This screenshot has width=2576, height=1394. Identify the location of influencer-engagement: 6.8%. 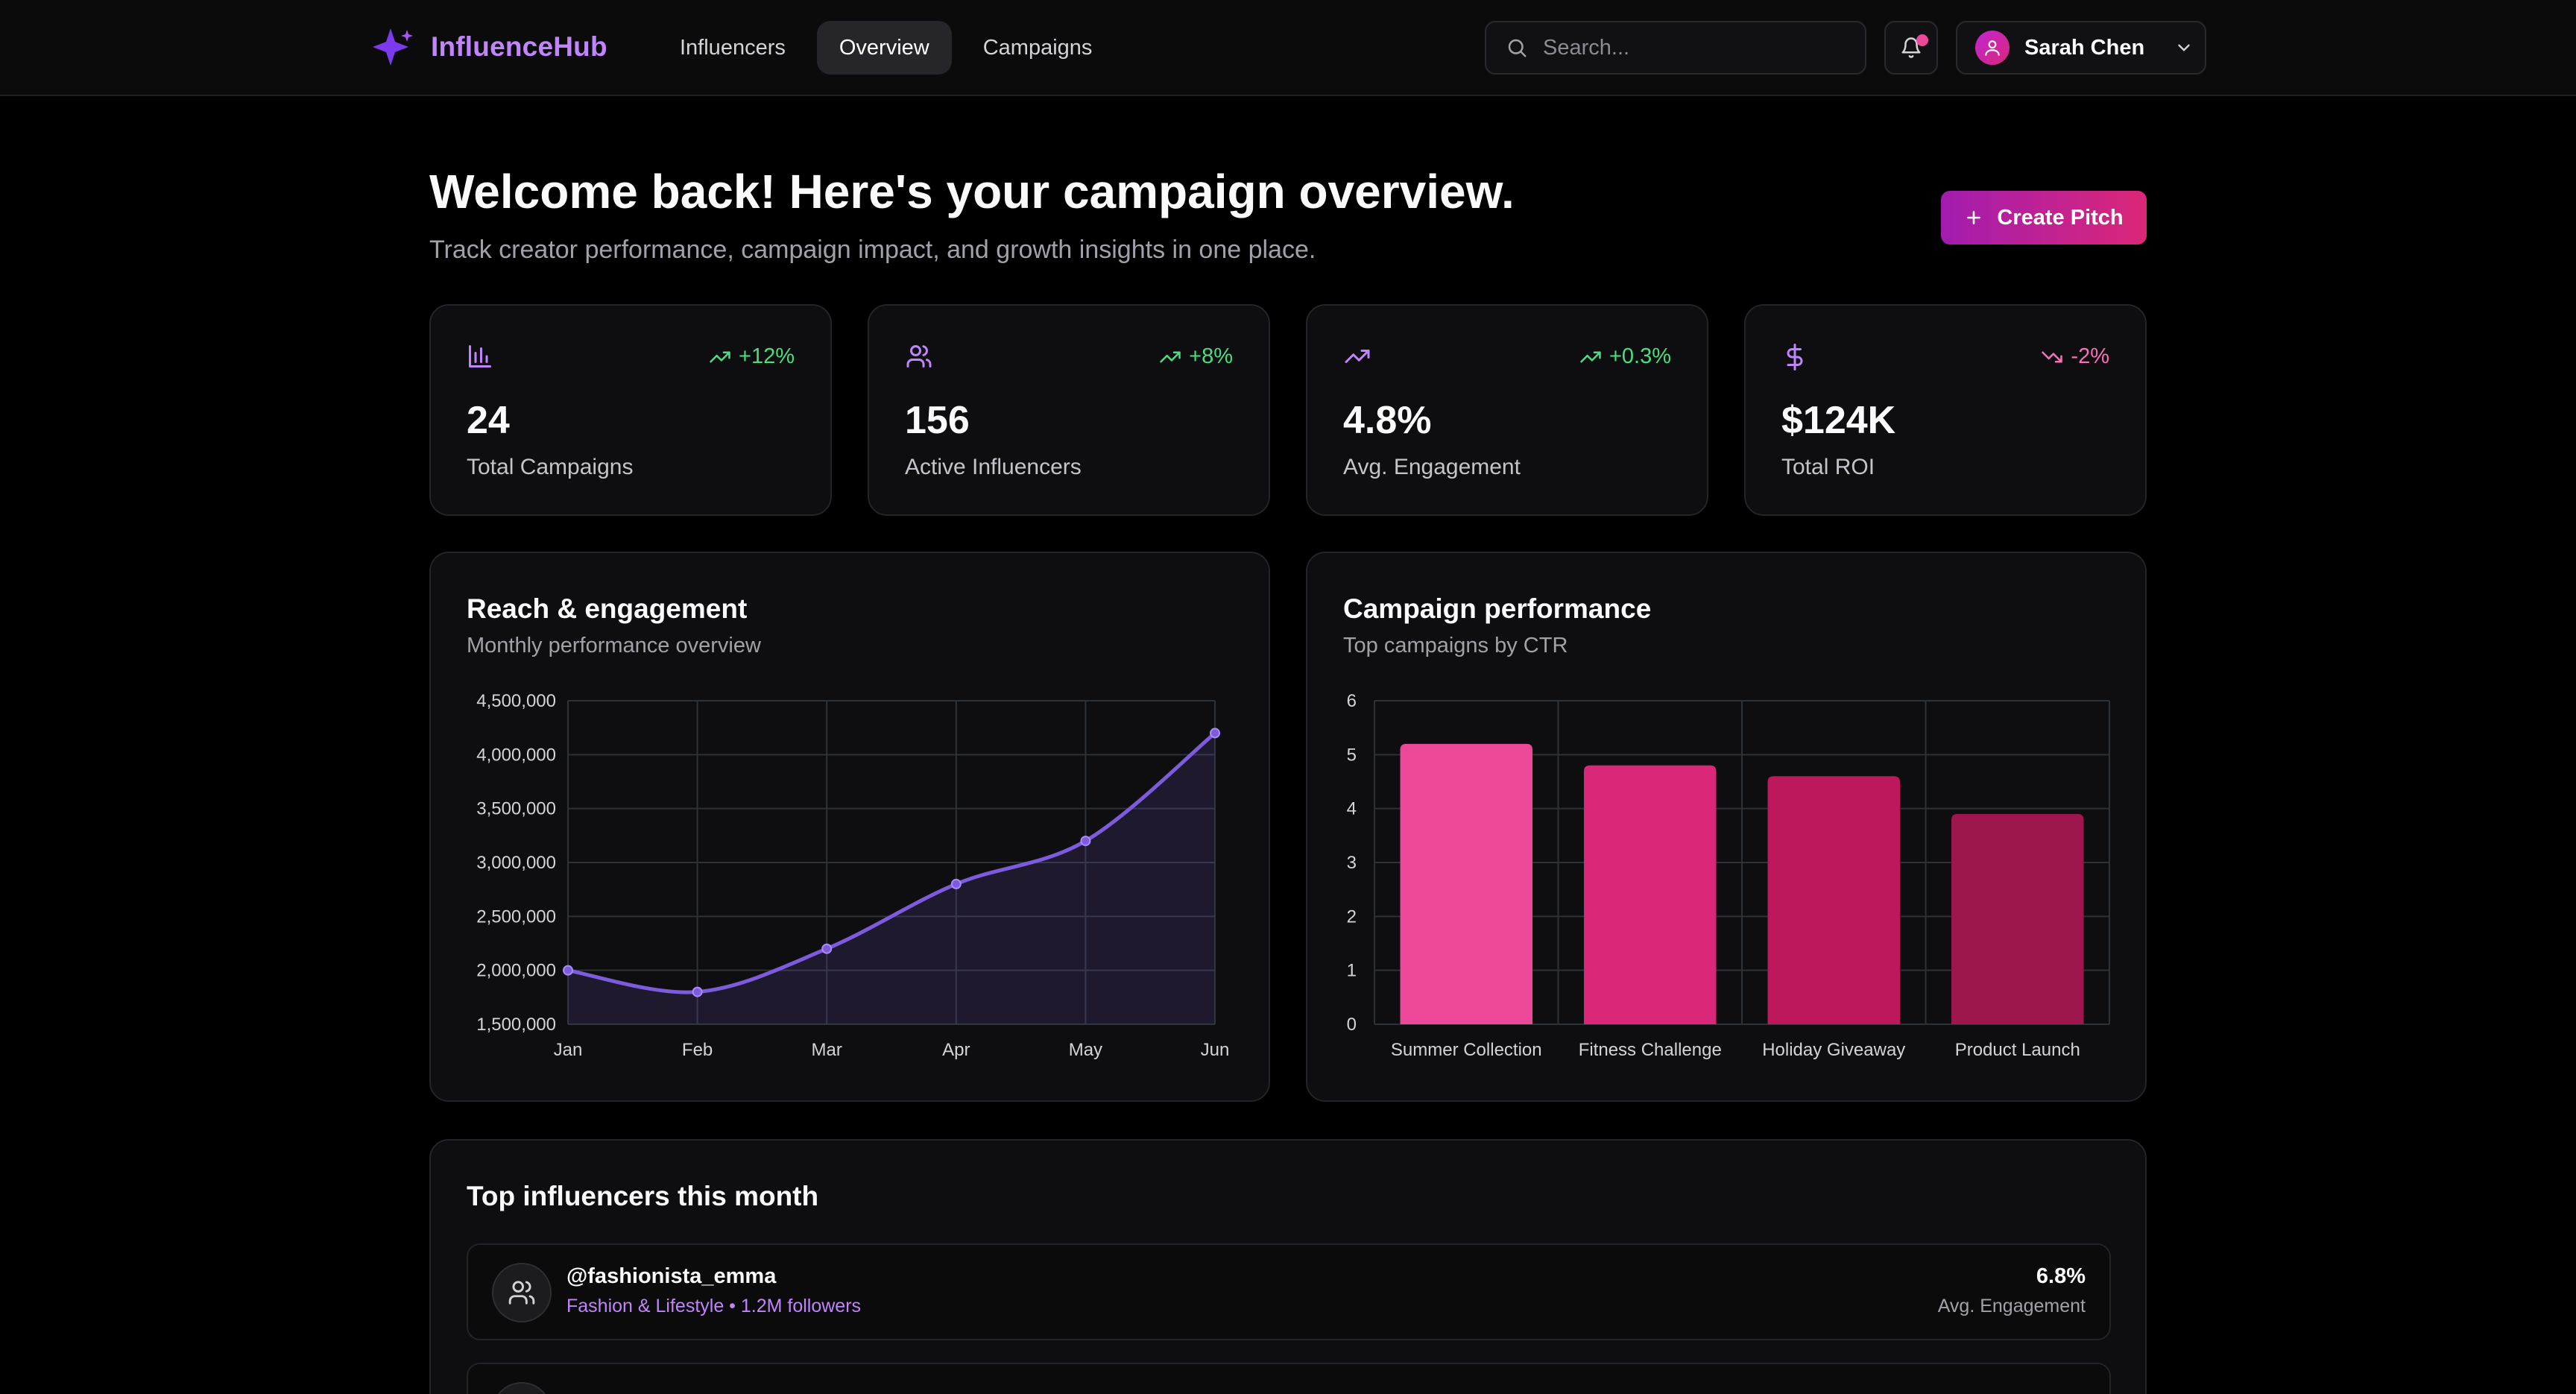
(2061, 1276).